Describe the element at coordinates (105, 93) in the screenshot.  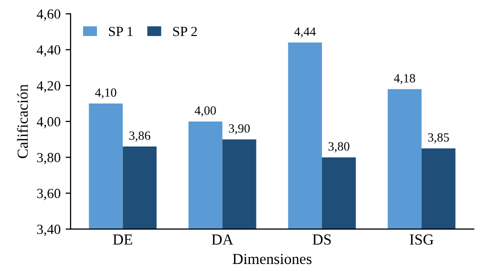
I see `data-label: 4,10` at that location.